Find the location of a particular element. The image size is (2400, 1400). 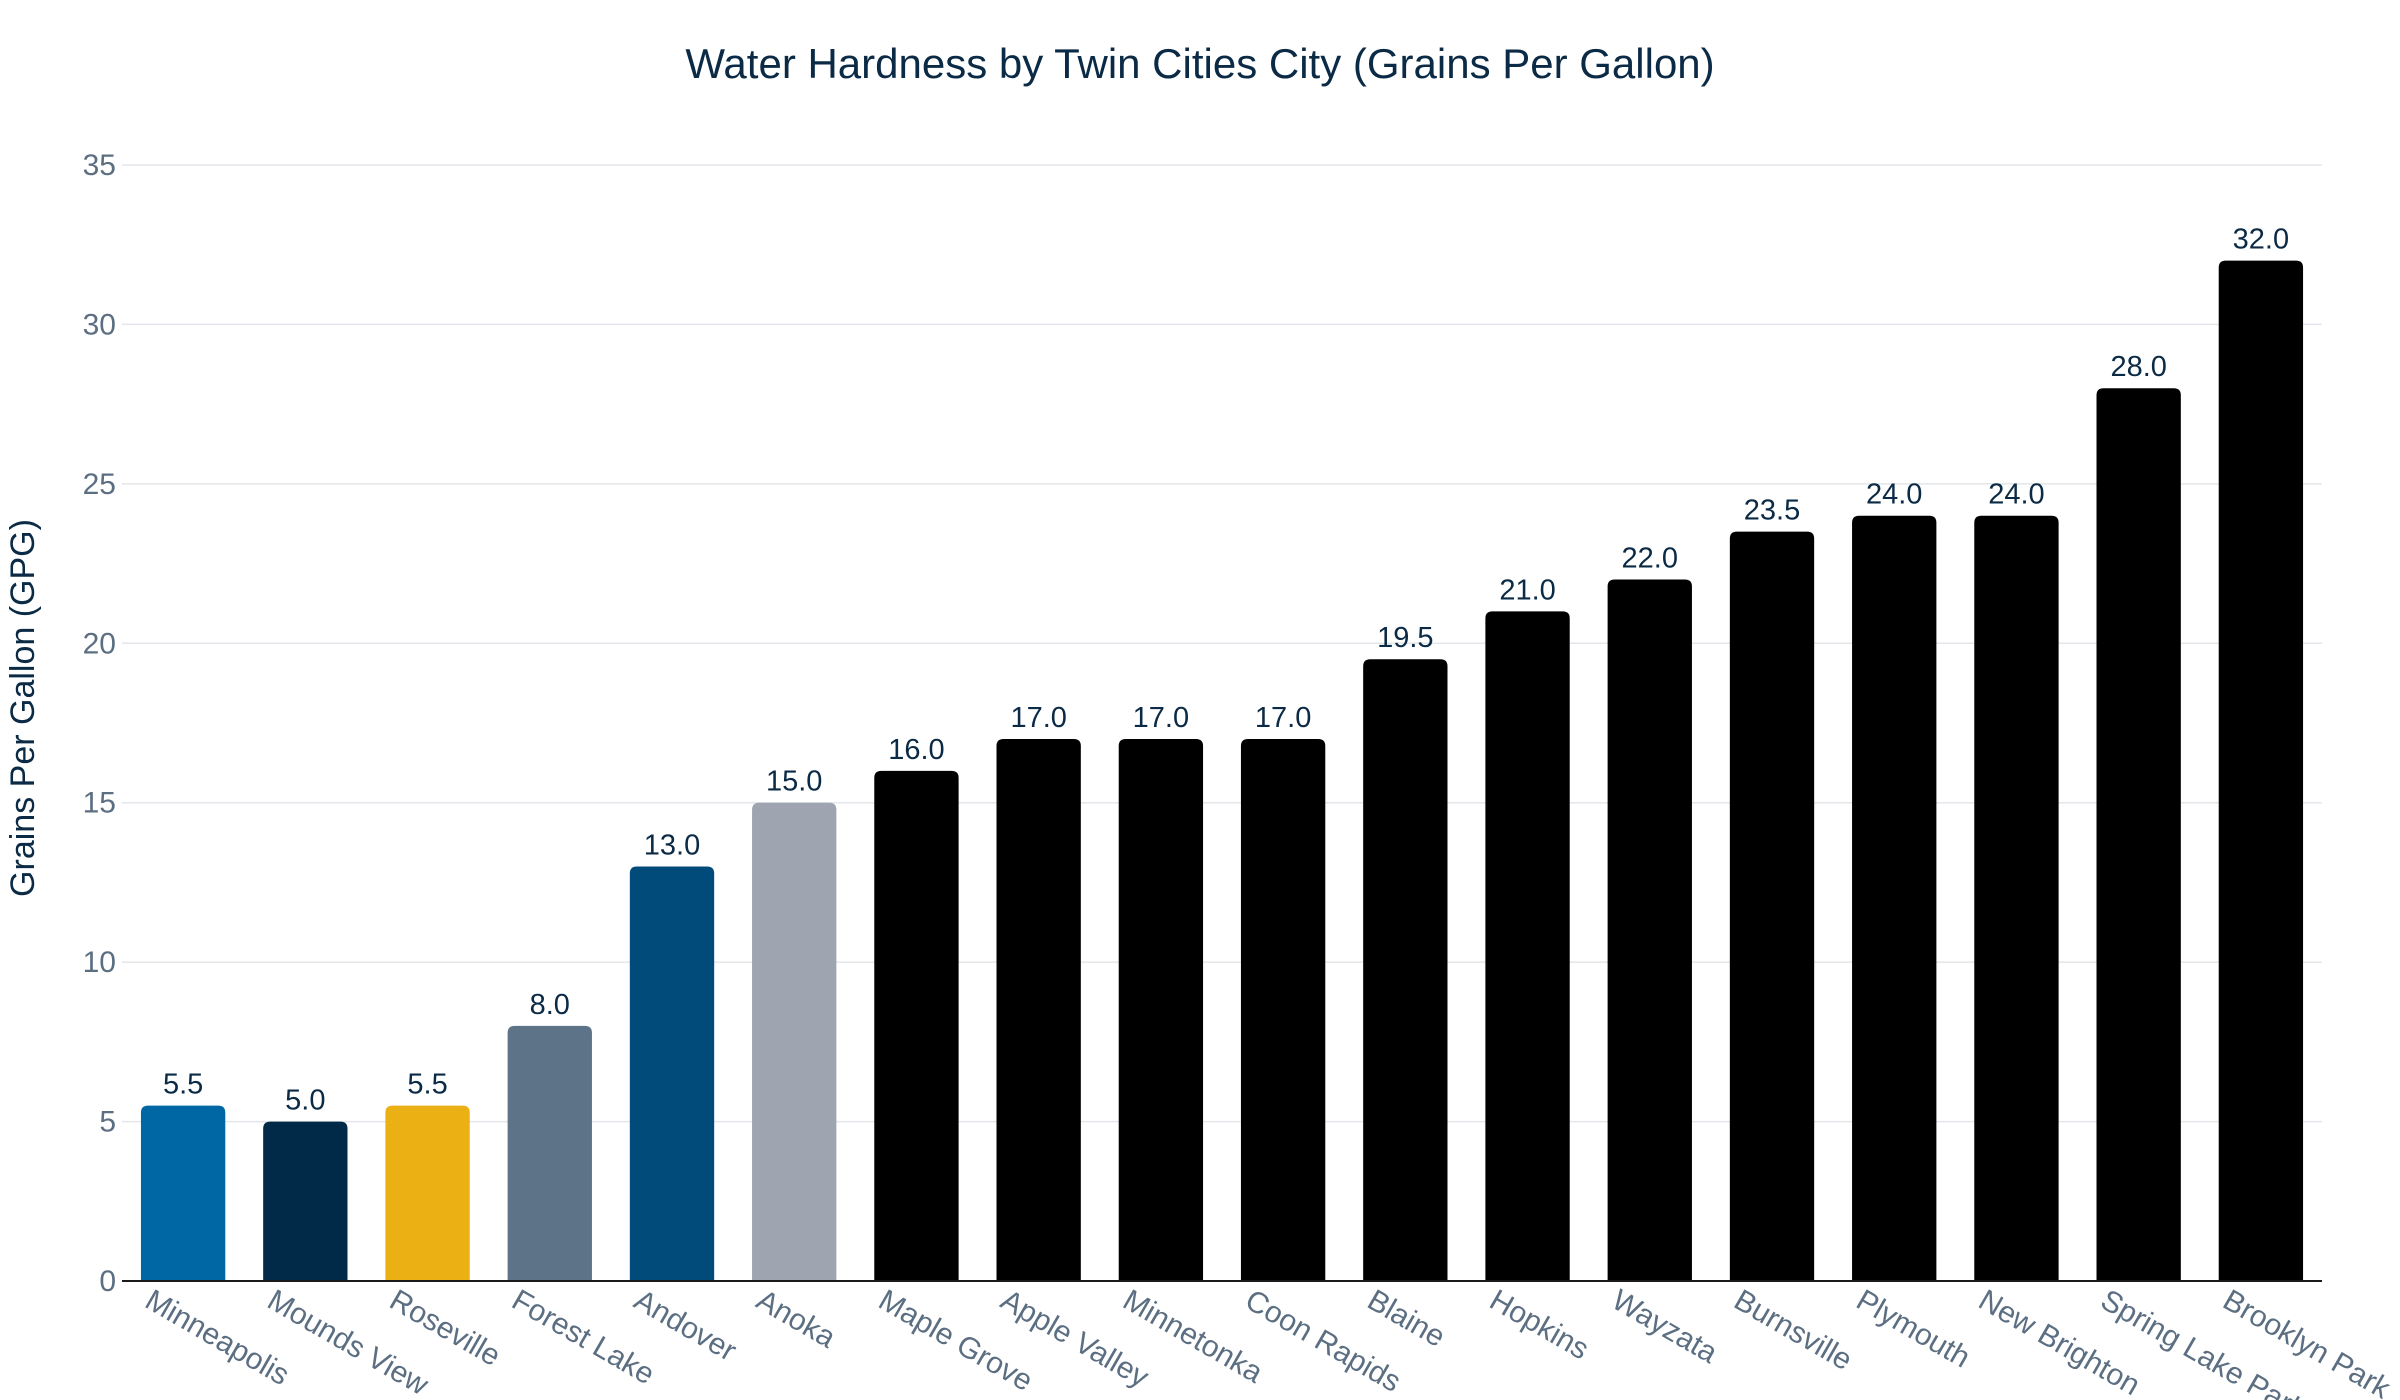

data-label: 21.0 is located at coordinates (1527, 590).